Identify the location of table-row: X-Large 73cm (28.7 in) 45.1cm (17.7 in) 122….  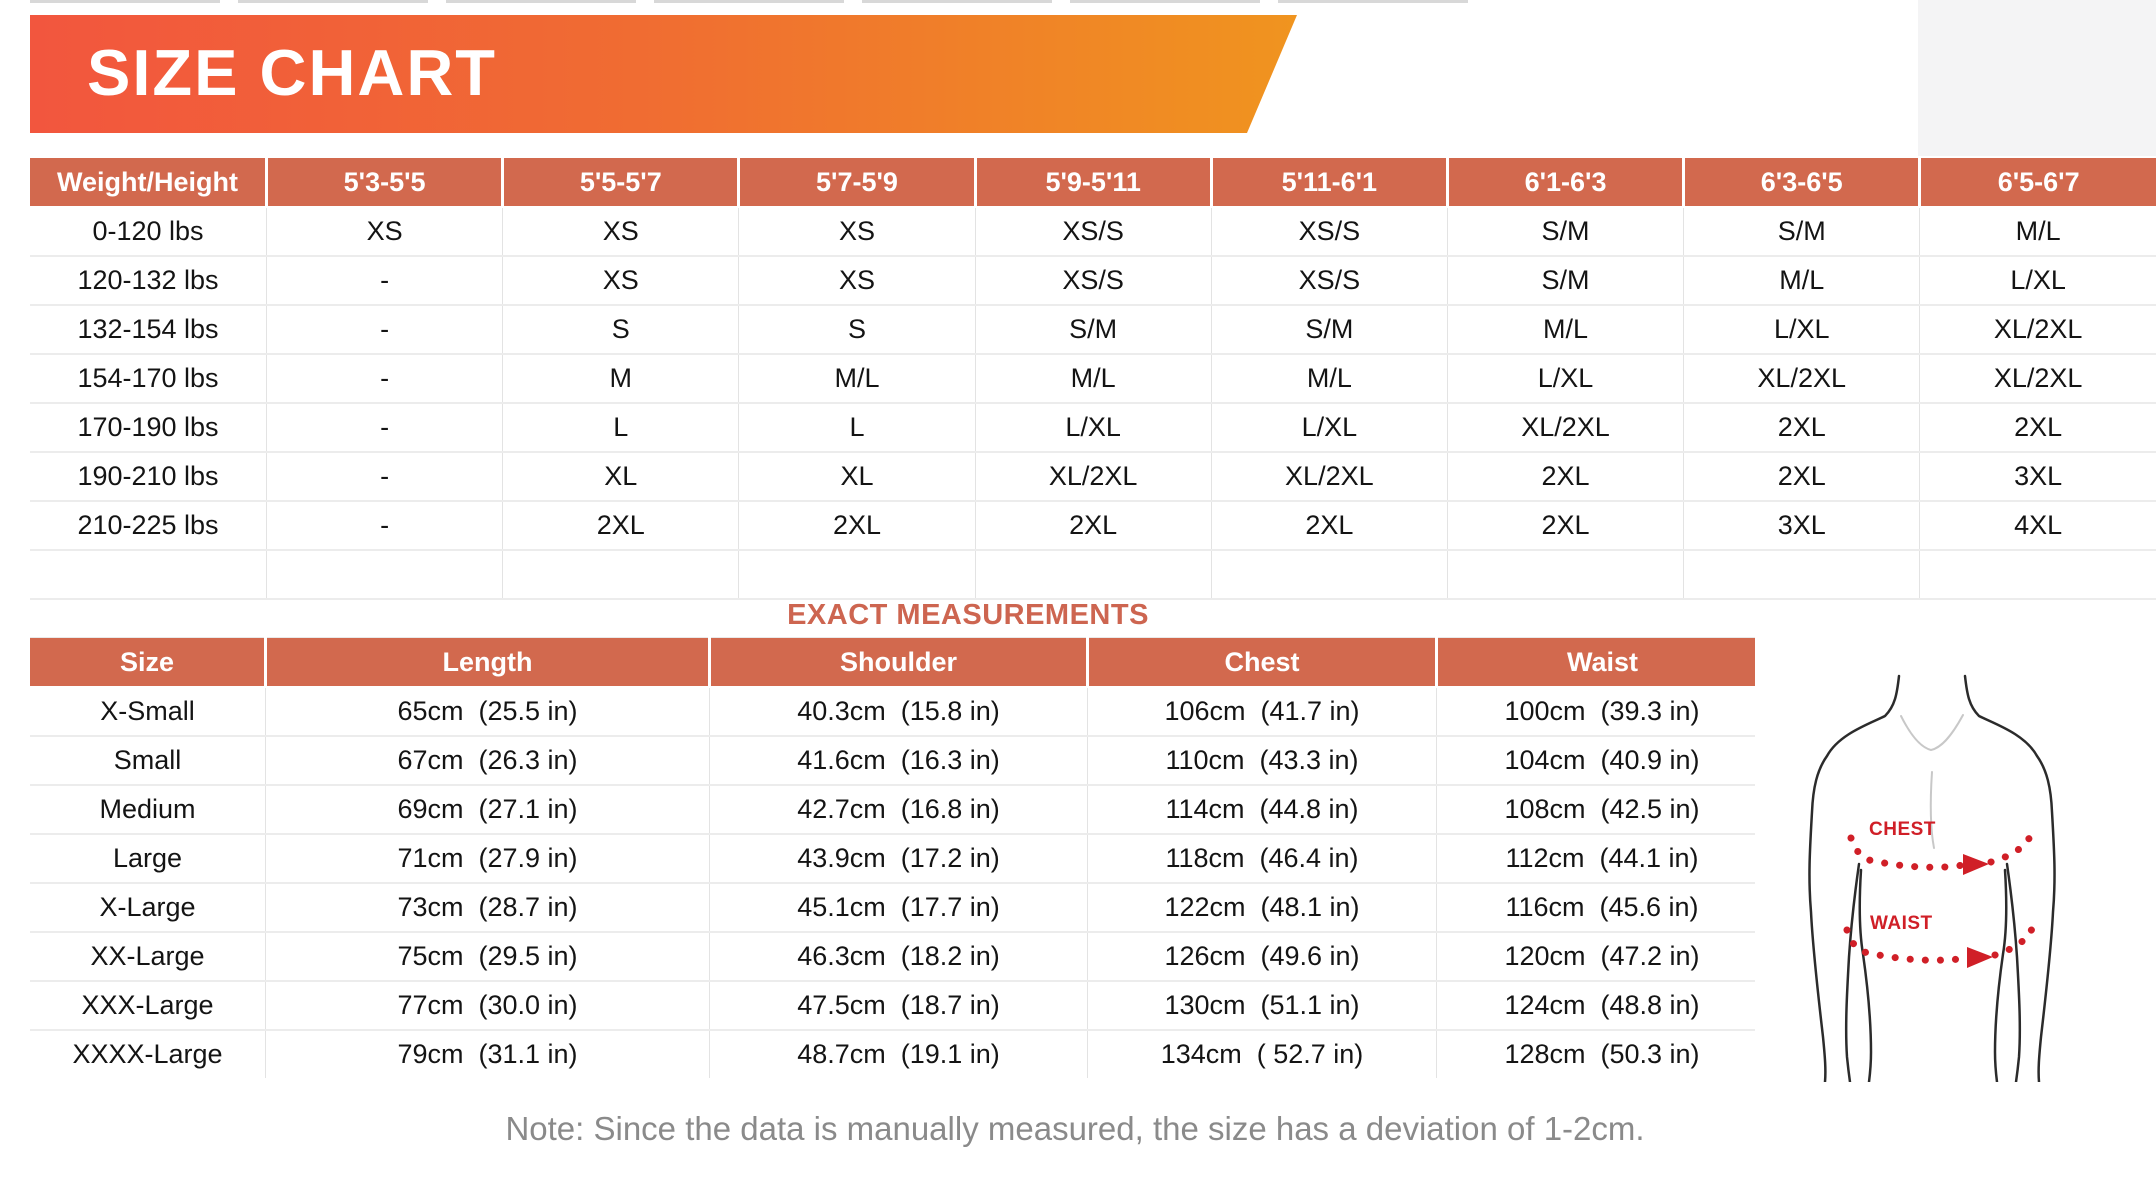
(892, 907).